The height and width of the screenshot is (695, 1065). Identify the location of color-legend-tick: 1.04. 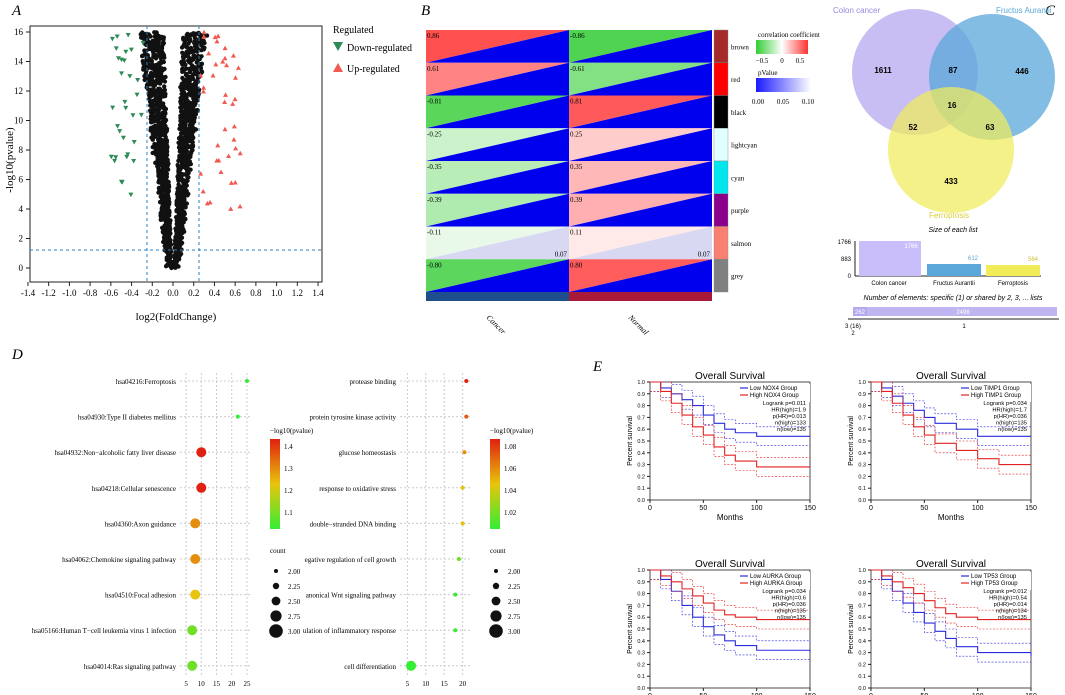
(510, 491).